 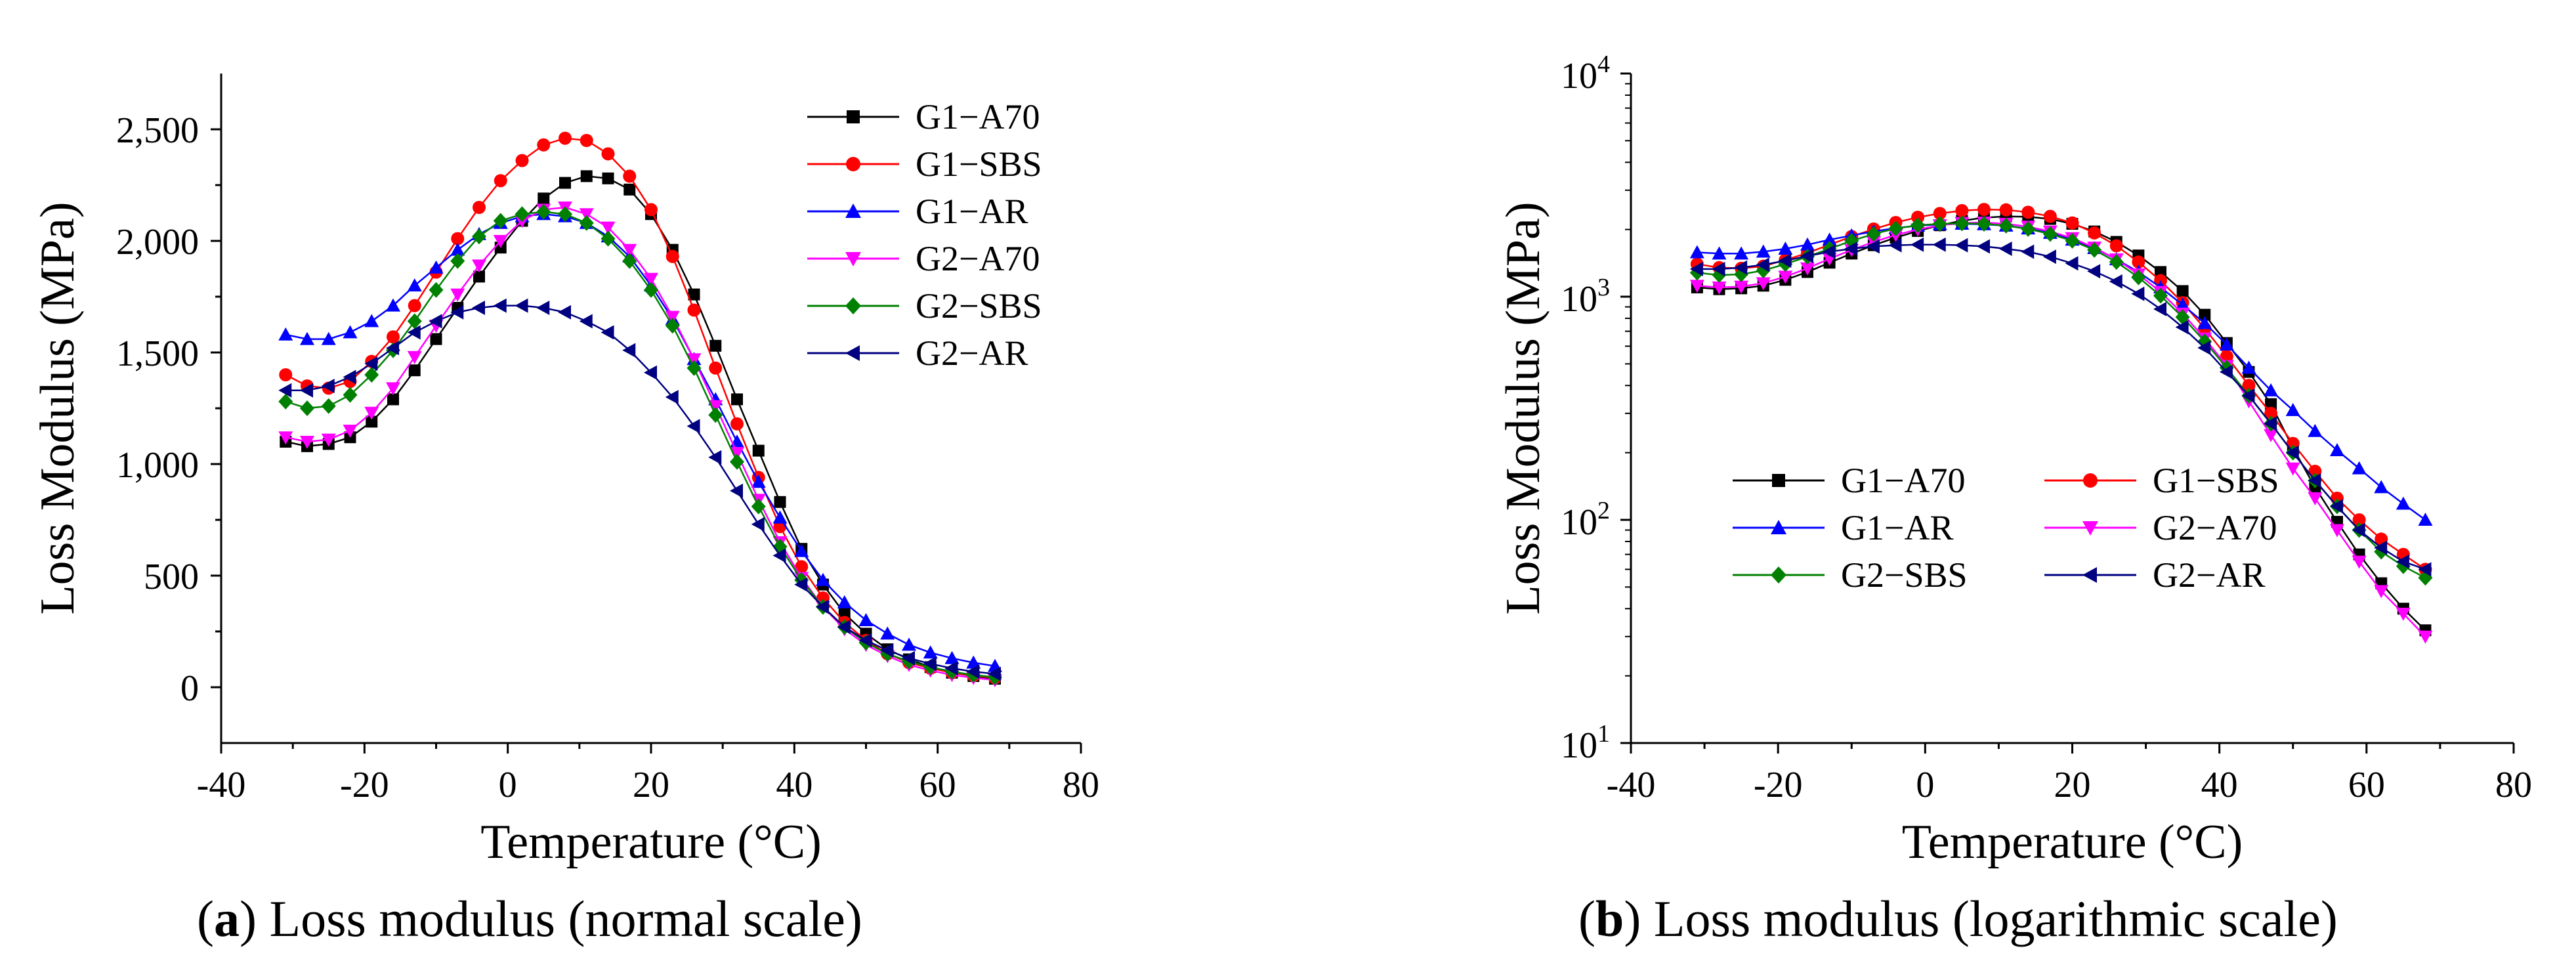 I want to click on legend-item: G1−SBS, so click(x=924, y=164).